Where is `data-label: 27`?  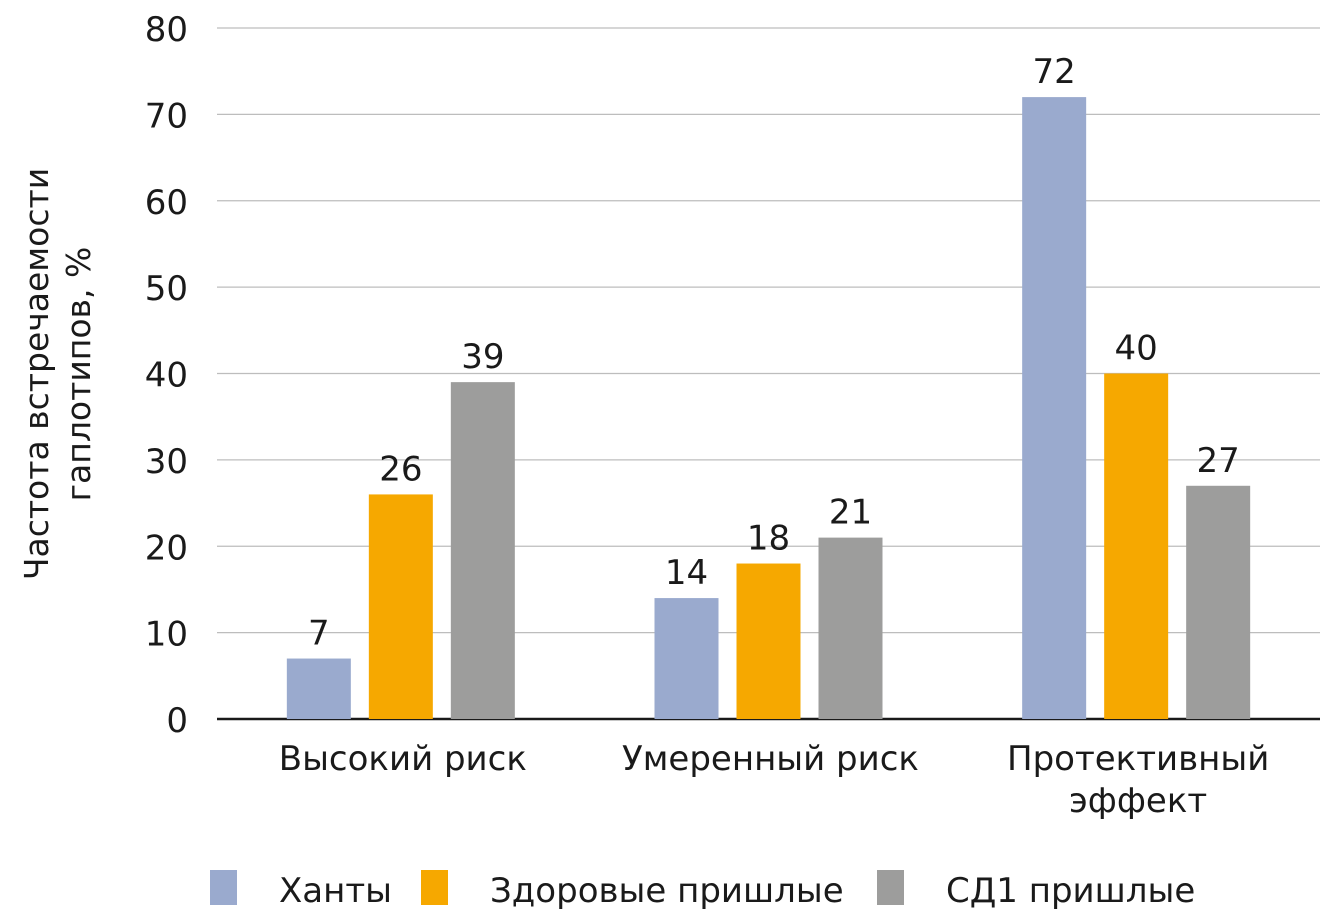 data-label: 27 is located at coordinates (1218, 461).